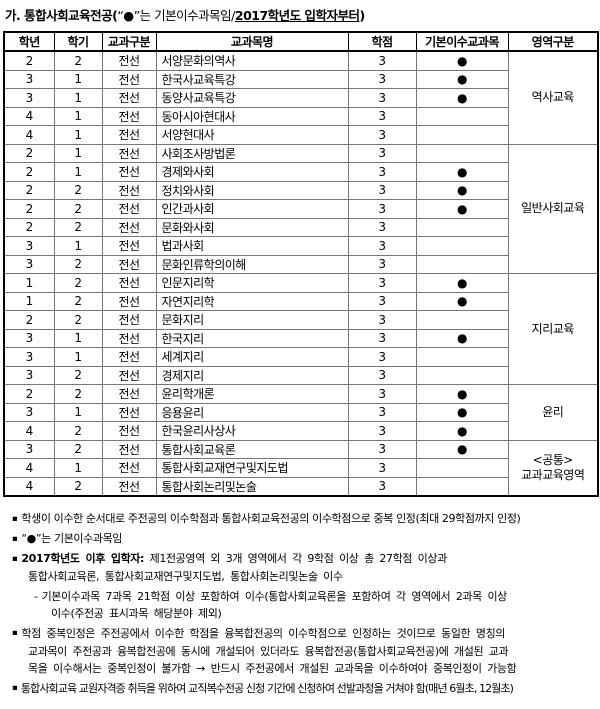  What do you see at coordinates (61, 15) in the screenshot?
I see `title-bold-prefix: 가. 통합사회교육전공(` at bounding box center [61, 15].